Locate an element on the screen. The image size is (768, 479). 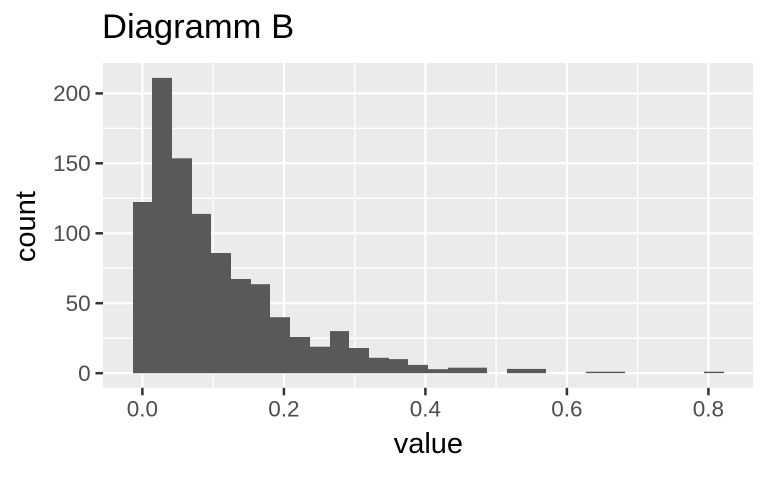
svg-text: count is located at coordinates (26, 226).